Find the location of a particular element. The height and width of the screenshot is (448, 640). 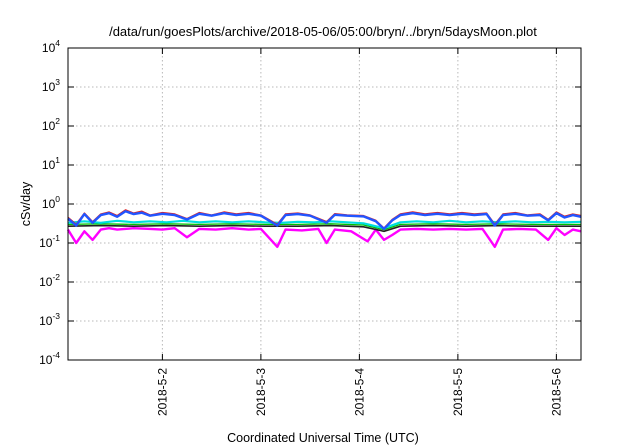

y-tick-exponent: 4 is located at coordinates (57, 43).